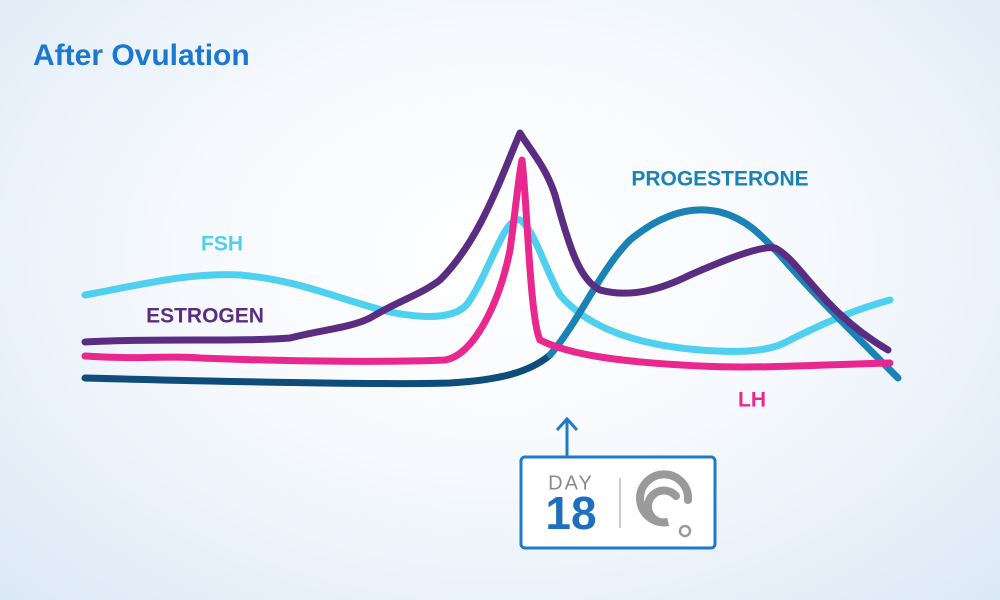 The image size is (1000, 600). I want to click on curve-label: LH, so click(752, 400).